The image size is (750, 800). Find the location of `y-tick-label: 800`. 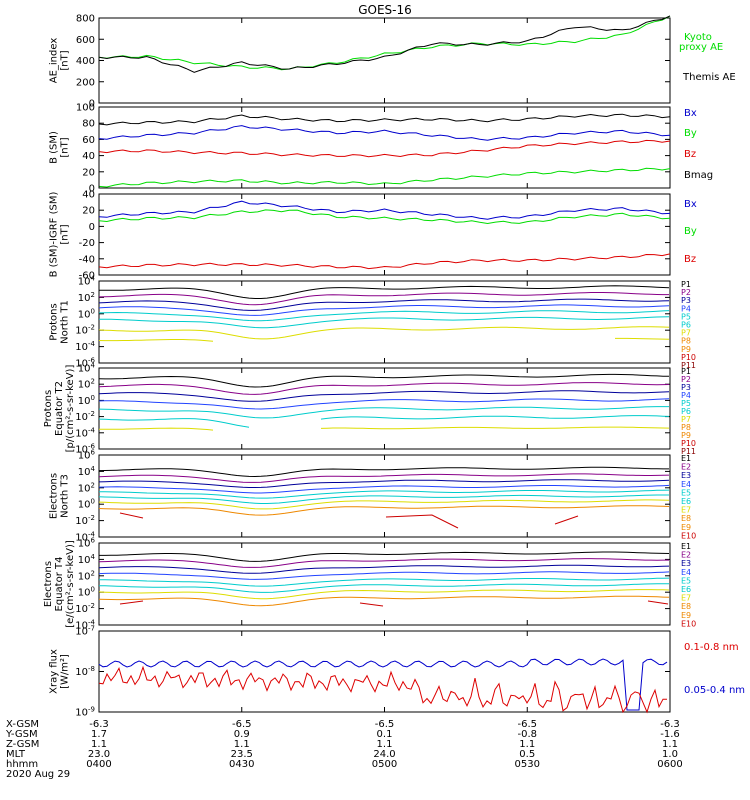

y-tick-label: 800 is located at coordinates (85, 19).